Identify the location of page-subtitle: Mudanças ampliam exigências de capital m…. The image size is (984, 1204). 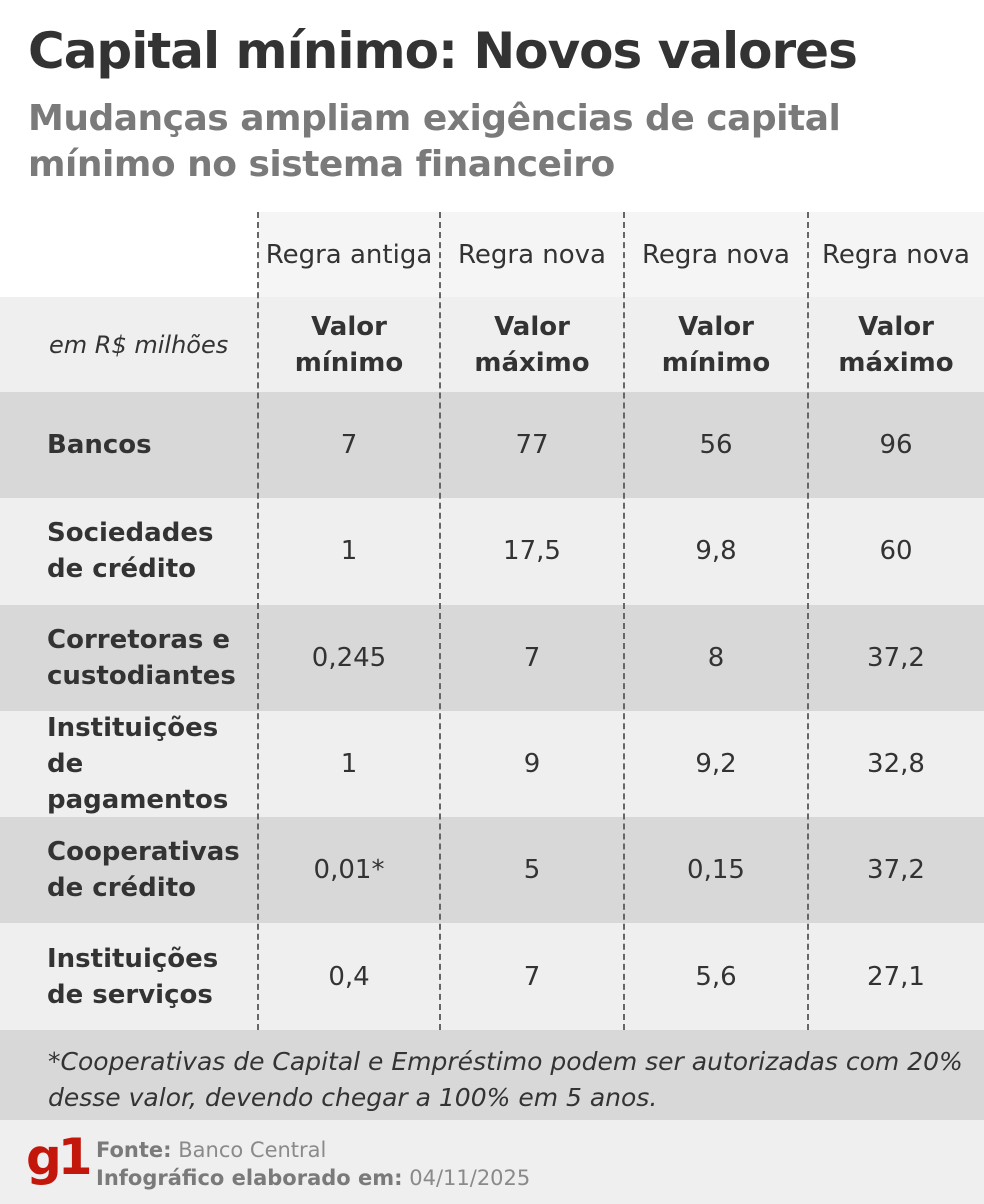
(434, 141).